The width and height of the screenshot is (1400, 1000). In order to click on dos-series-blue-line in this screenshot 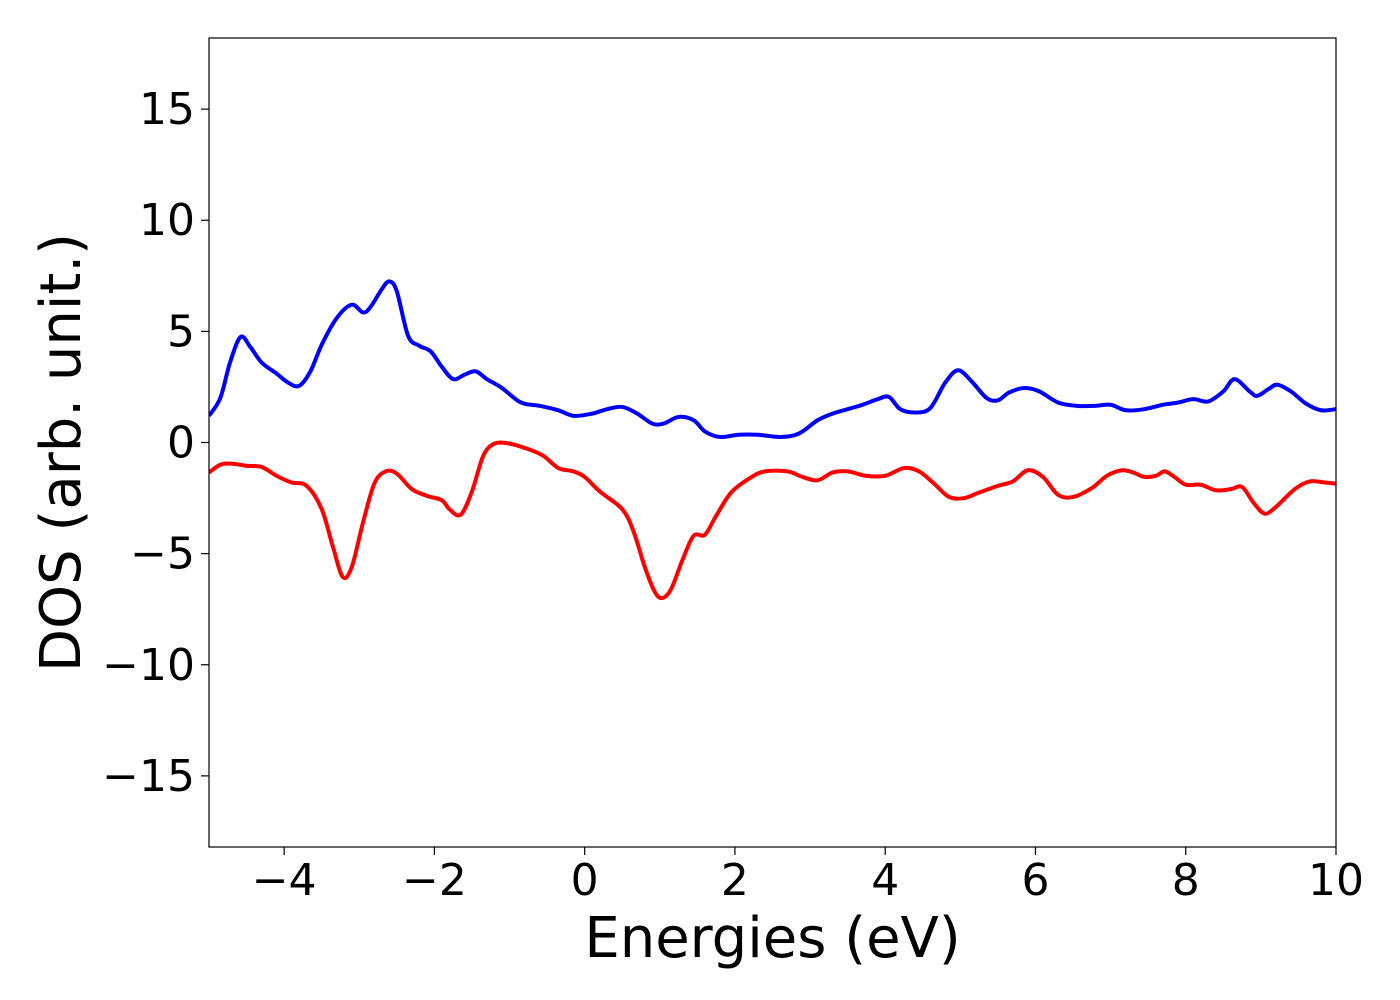, I will do `click(772, 359)`.